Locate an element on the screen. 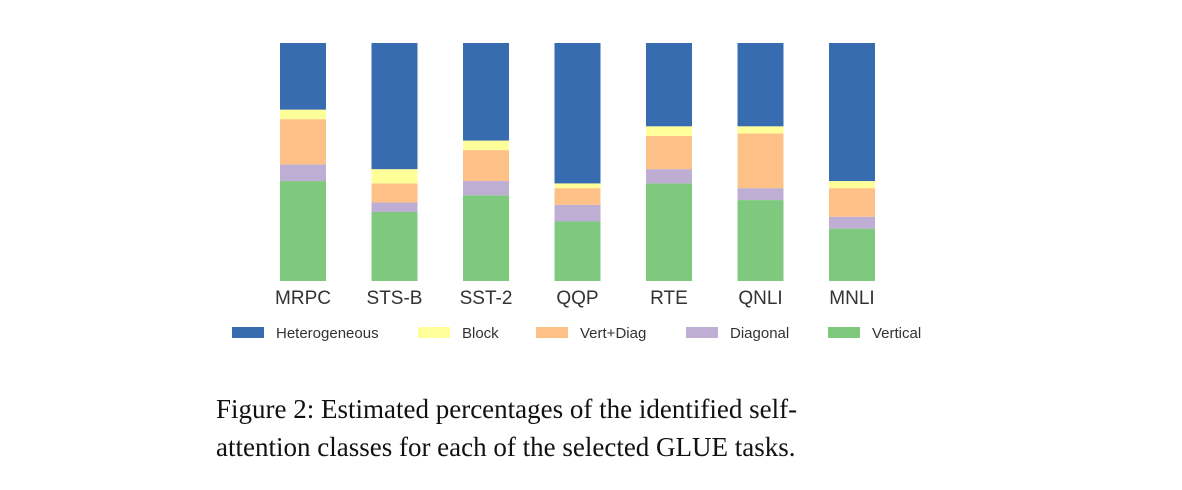 The width and height of the screenshot is (1182, 490). bar-mrpc-block is located at coordinates (303, 114).